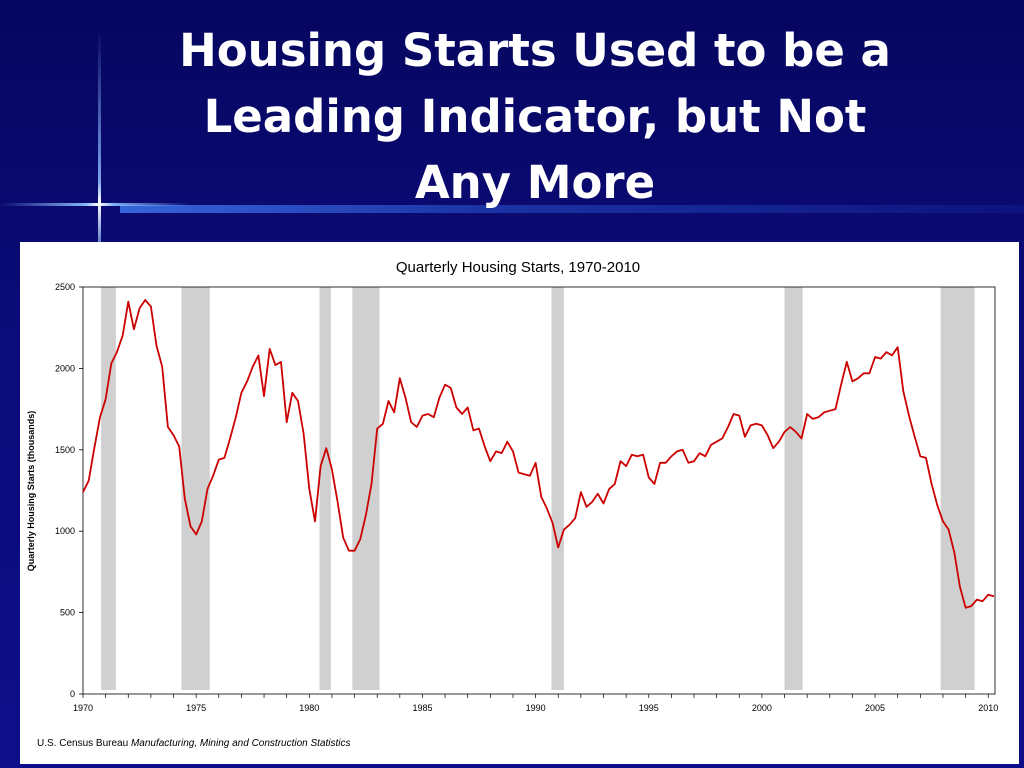  Describe the element at coordinates (83, 708) in the screenshot. I see `x-tick-label-1970: 1970` at that location.